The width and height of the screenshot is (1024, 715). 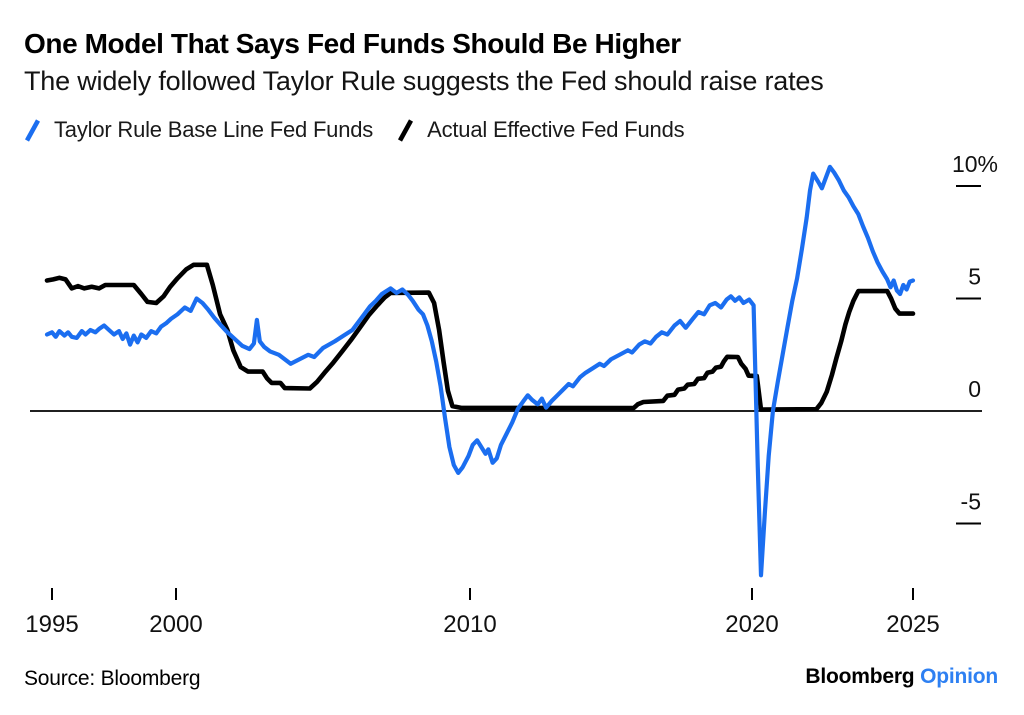 I want to click on x-axis-label: 1995, so click(x=51, y=624).